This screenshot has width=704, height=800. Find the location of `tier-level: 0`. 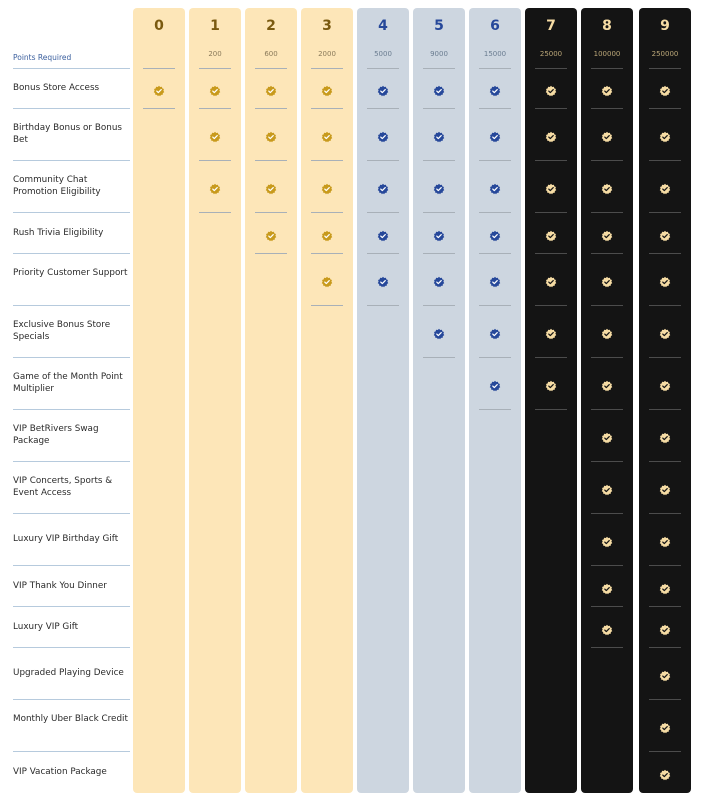

tier-level: 0 is located at coordinates (159, 26).